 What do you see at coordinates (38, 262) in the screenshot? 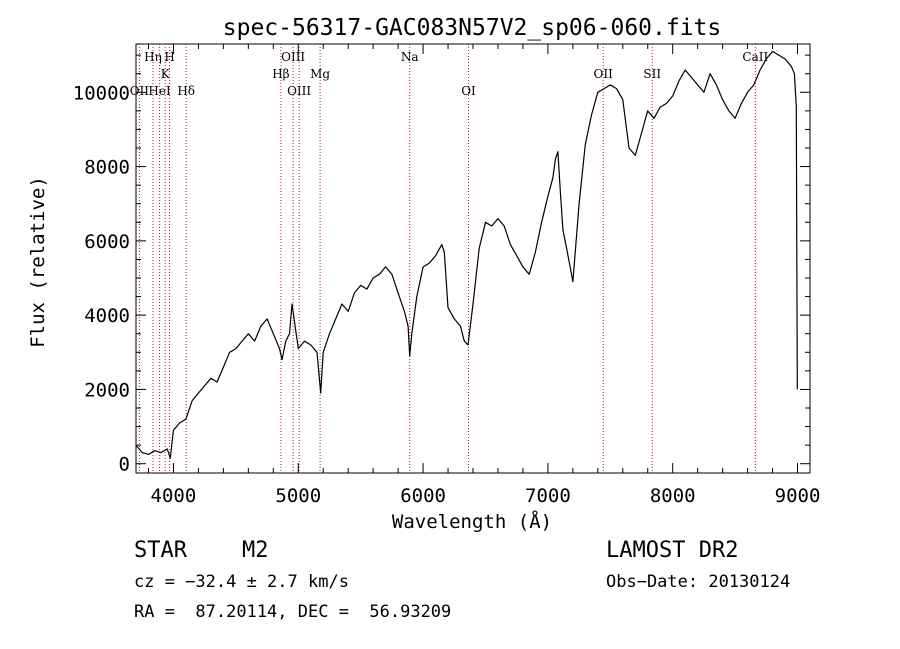
I see `y-axis-label: Flux (relative)` at bounding box center [38, 262].